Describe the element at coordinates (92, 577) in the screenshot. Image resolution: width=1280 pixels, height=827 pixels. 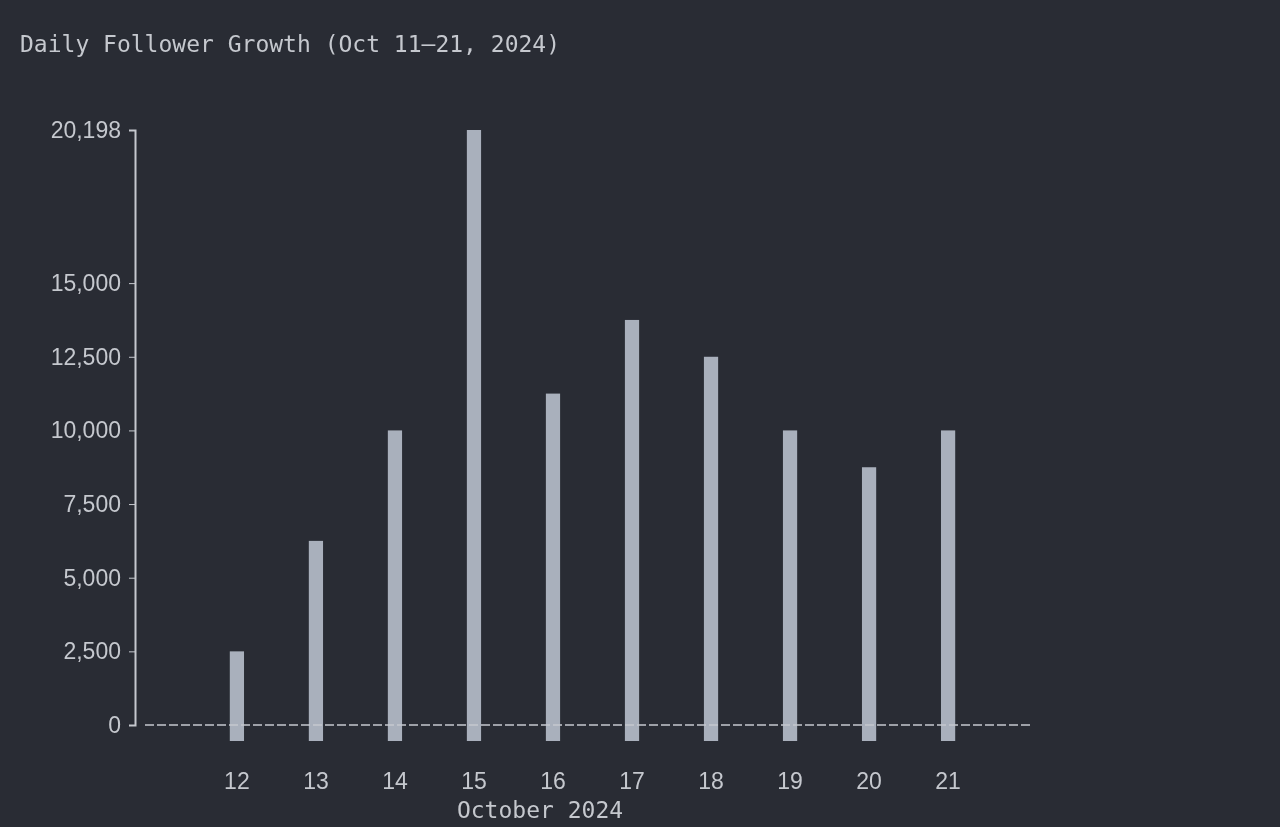
I see `y-tick-label: 5,000` at that location.